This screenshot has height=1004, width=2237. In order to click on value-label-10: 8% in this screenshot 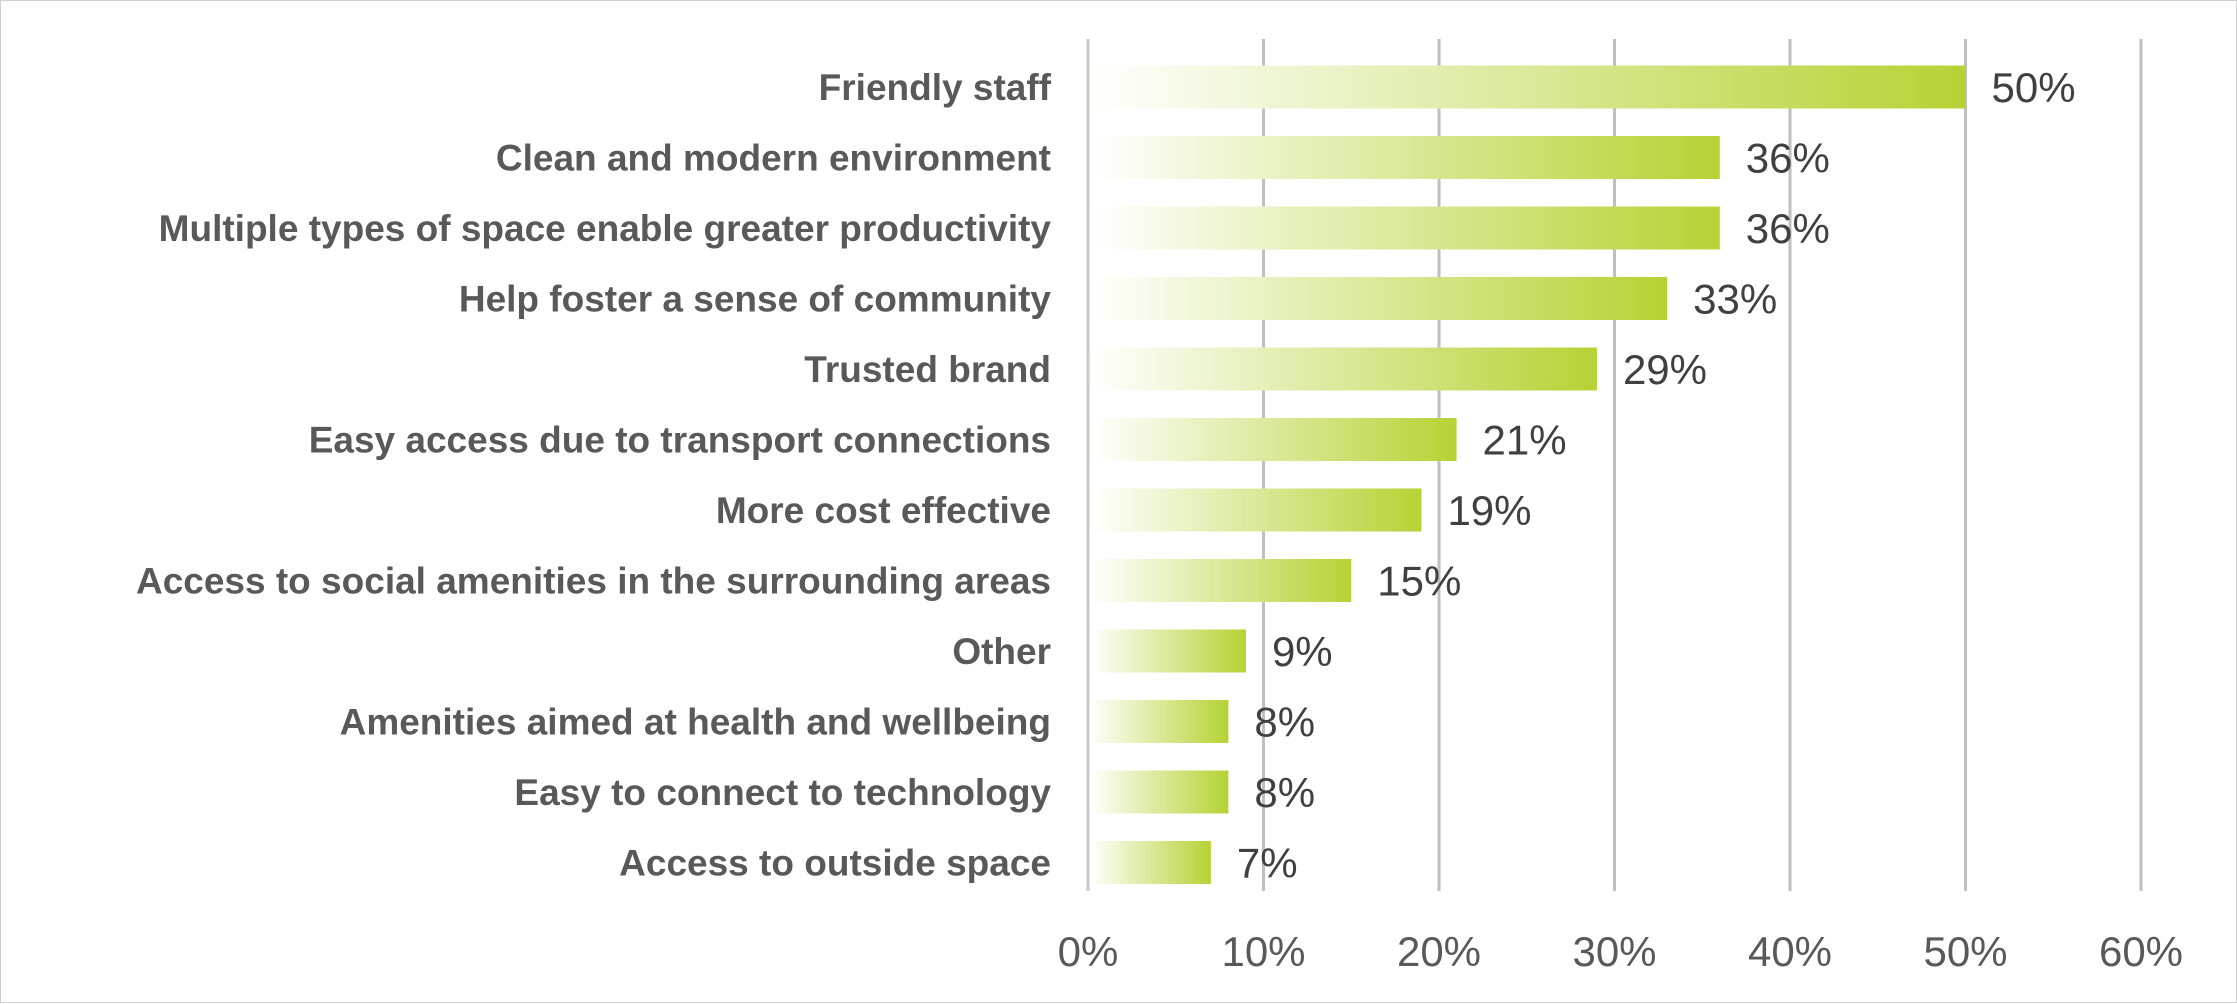, I will do `click(1284, 792)`.